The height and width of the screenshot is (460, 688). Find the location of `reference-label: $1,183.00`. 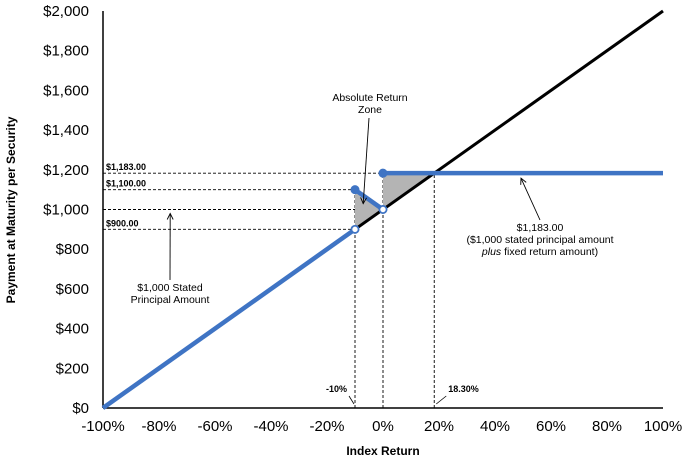

reference-label: $1,183.00 is located at coordinates (126, 167).